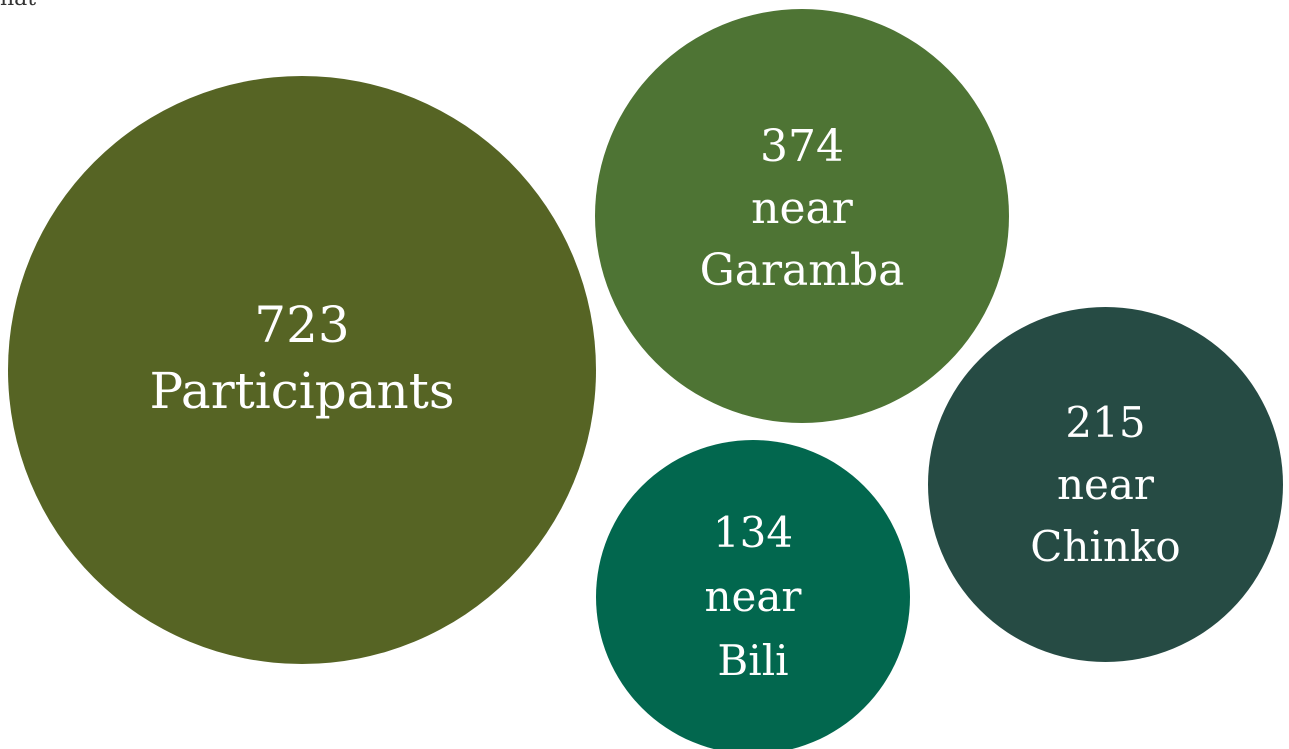 The height and width of the screenshot is (749, 1289). I want to click on bili-count: 134, so click(753, 532).